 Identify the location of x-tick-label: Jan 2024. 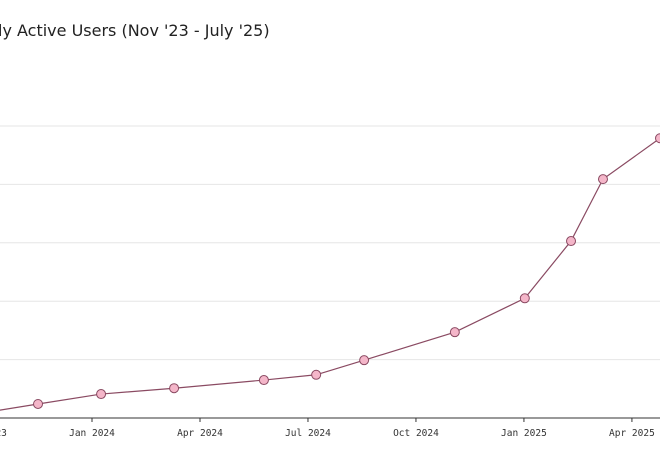
(92, 433).